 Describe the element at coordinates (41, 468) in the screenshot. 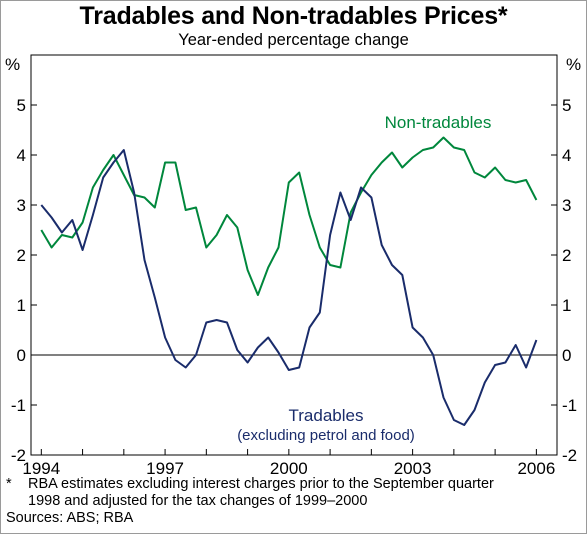

I see `x-tick-label: 1994` at that location.